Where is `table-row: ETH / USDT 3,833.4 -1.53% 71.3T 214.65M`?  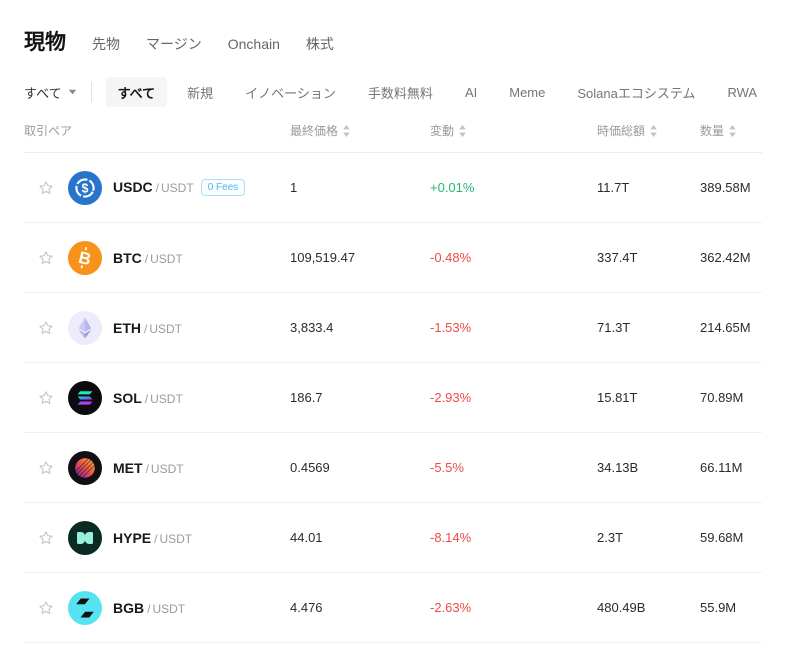 table-row: ETH / USDT 3,833.4 -1.53% 71.3T 214.65M is located at coordinates (393, 328).